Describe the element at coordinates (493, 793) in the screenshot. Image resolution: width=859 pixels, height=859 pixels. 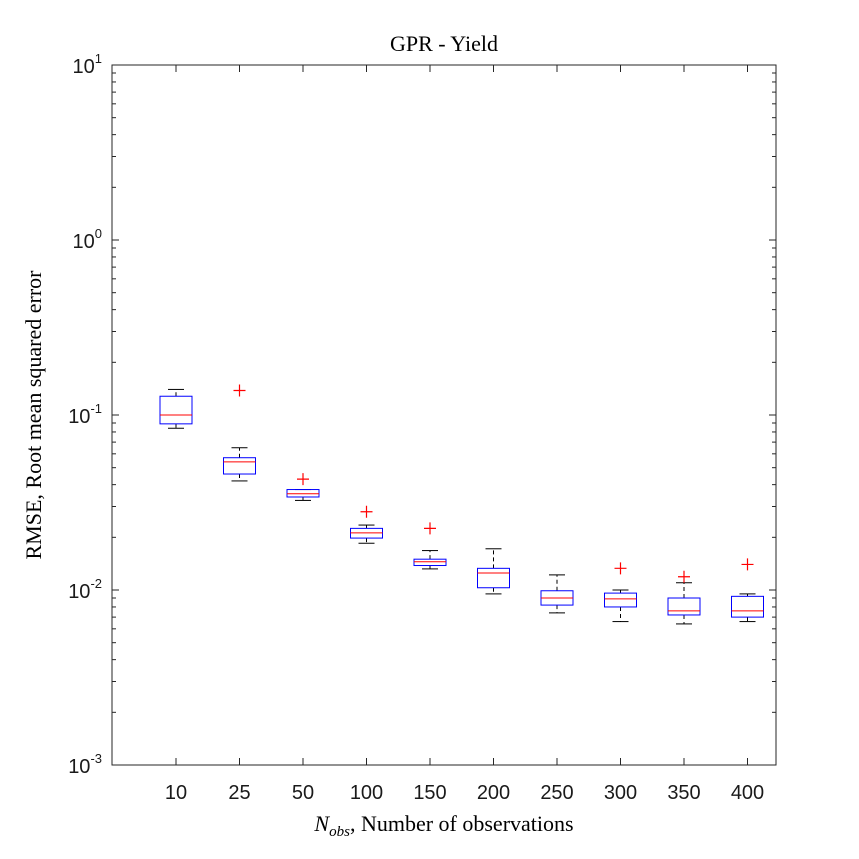
I see `x-tick-label: 200` at that location.